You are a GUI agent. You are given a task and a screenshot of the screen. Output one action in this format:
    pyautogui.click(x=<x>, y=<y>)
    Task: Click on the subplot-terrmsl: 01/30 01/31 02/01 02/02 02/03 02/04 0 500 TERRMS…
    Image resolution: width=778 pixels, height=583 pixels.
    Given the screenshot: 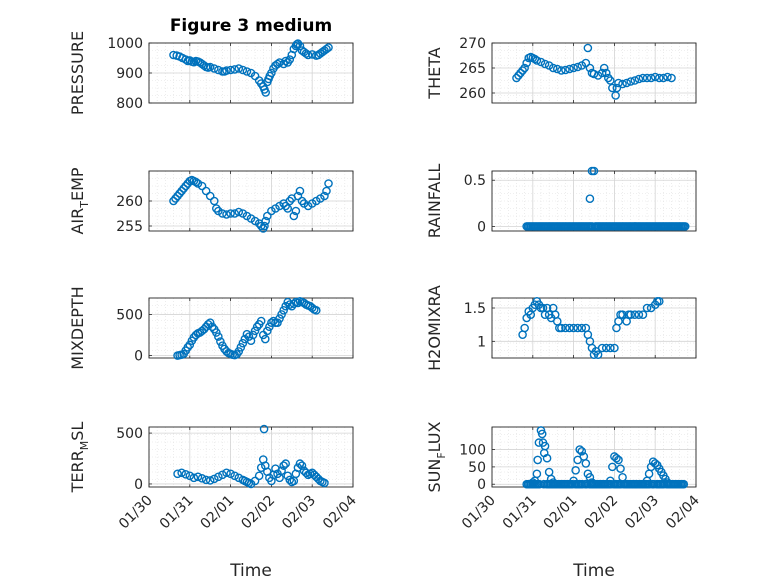 What is the action you would take?
    pyautogui.click(x=214, y=477)
    